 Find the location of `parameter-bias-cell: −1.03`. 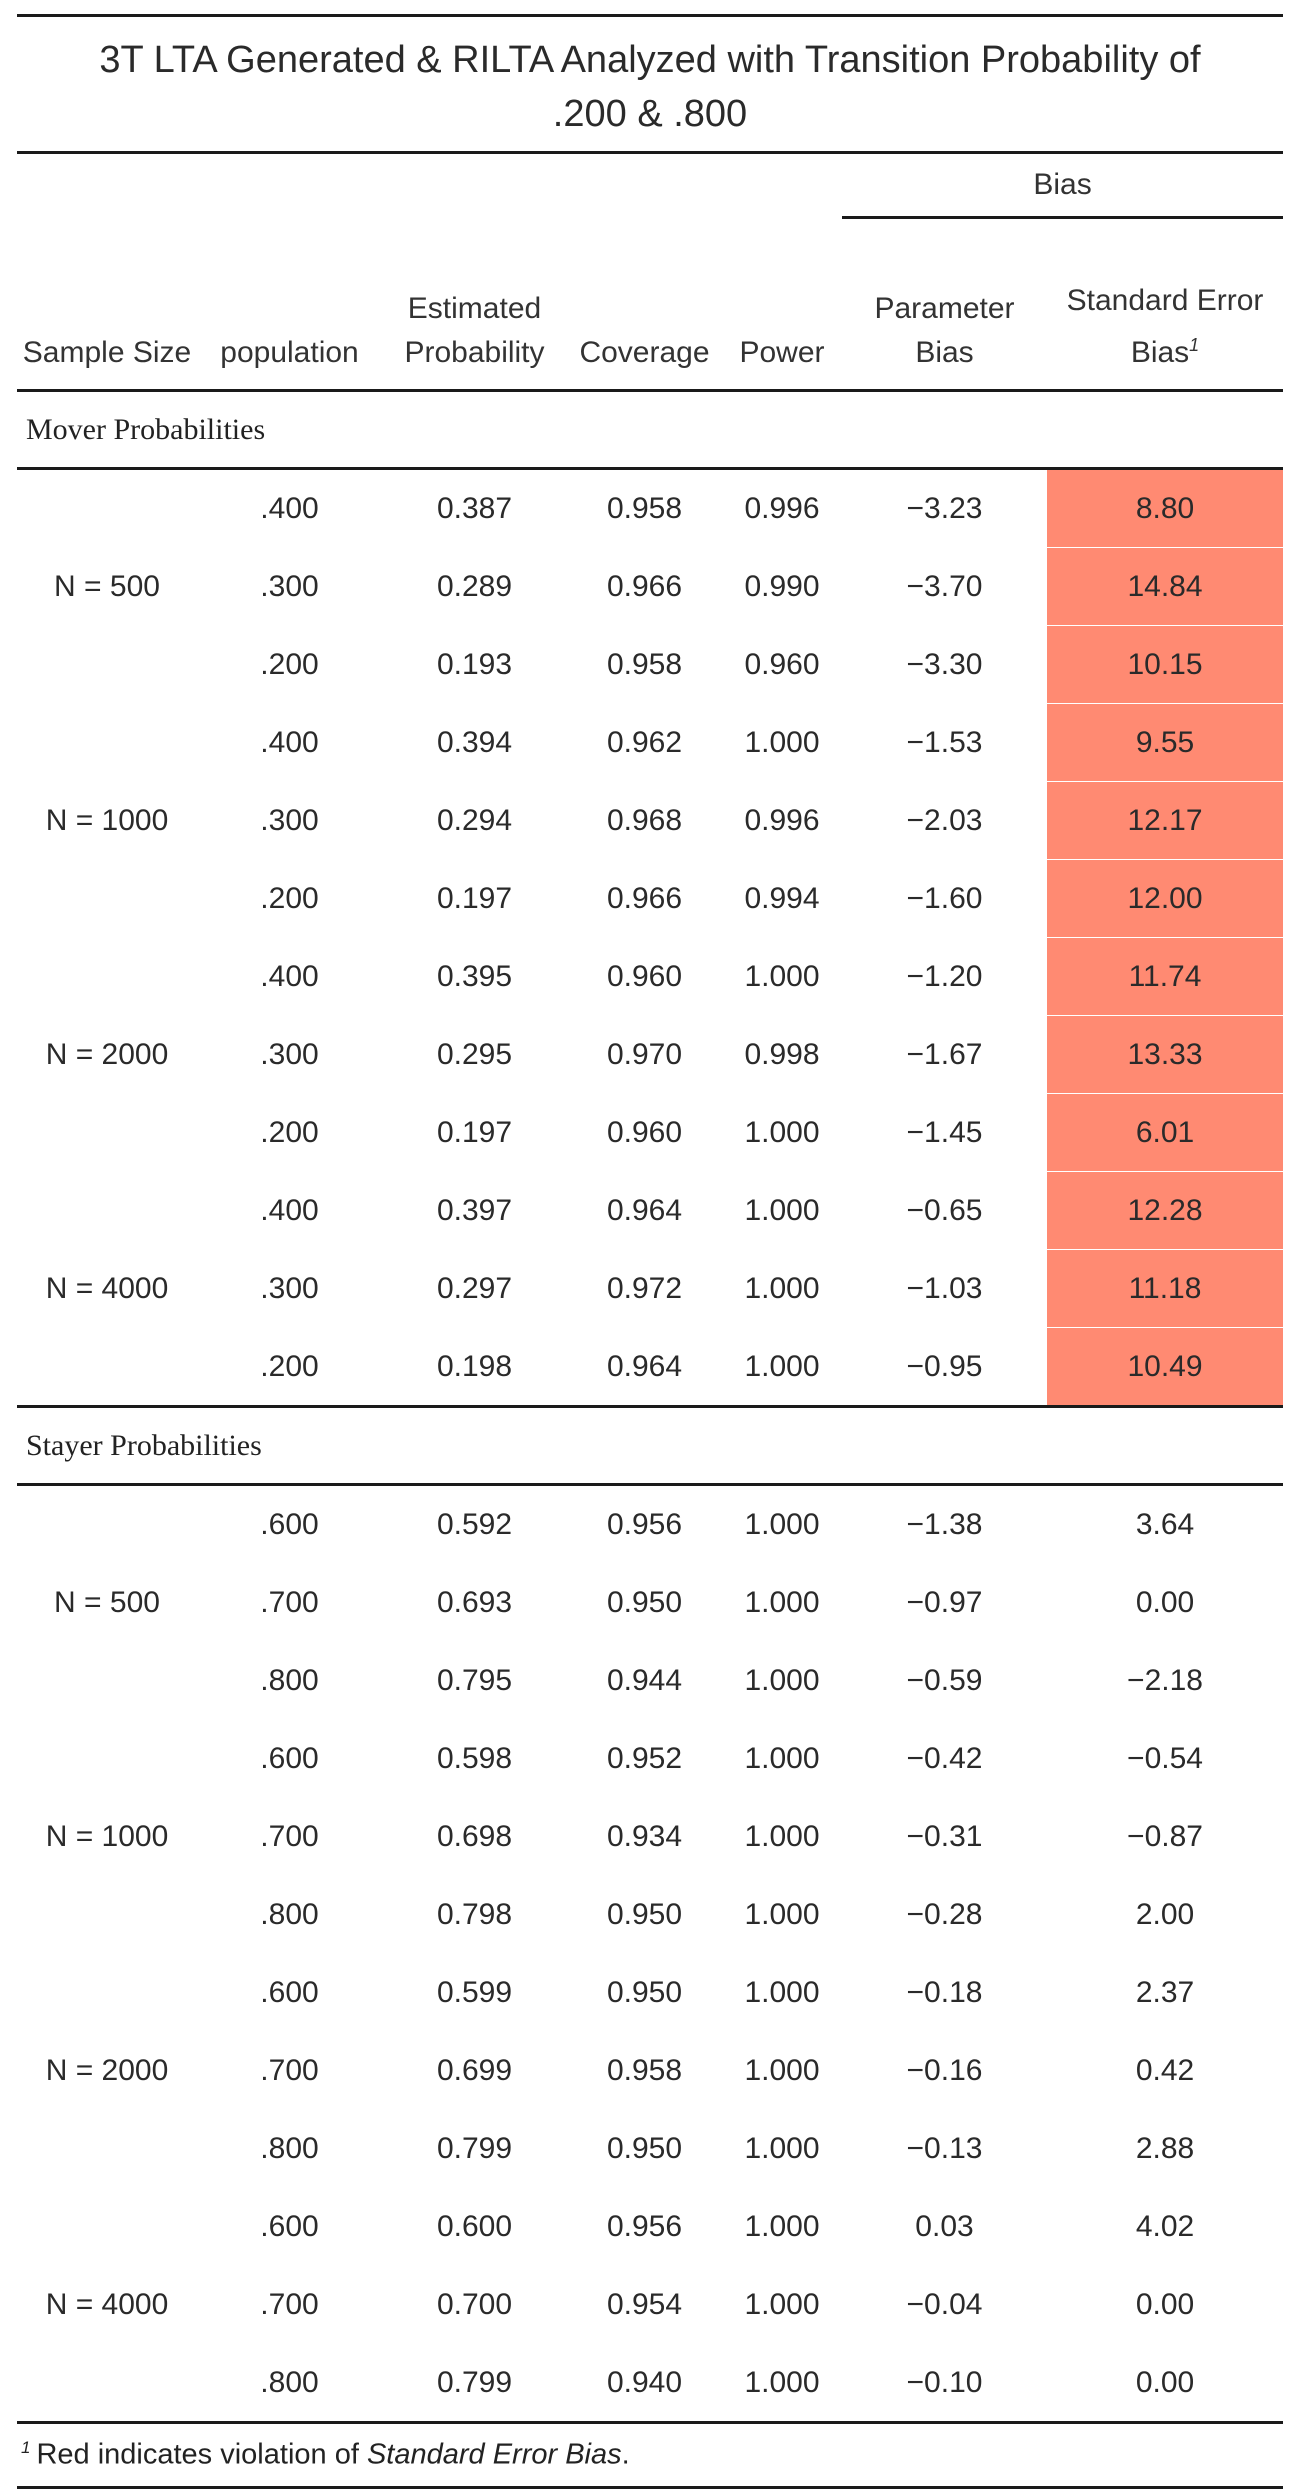

parameter-bias-cell: −1.03 is located at coordinates (944, 1288).